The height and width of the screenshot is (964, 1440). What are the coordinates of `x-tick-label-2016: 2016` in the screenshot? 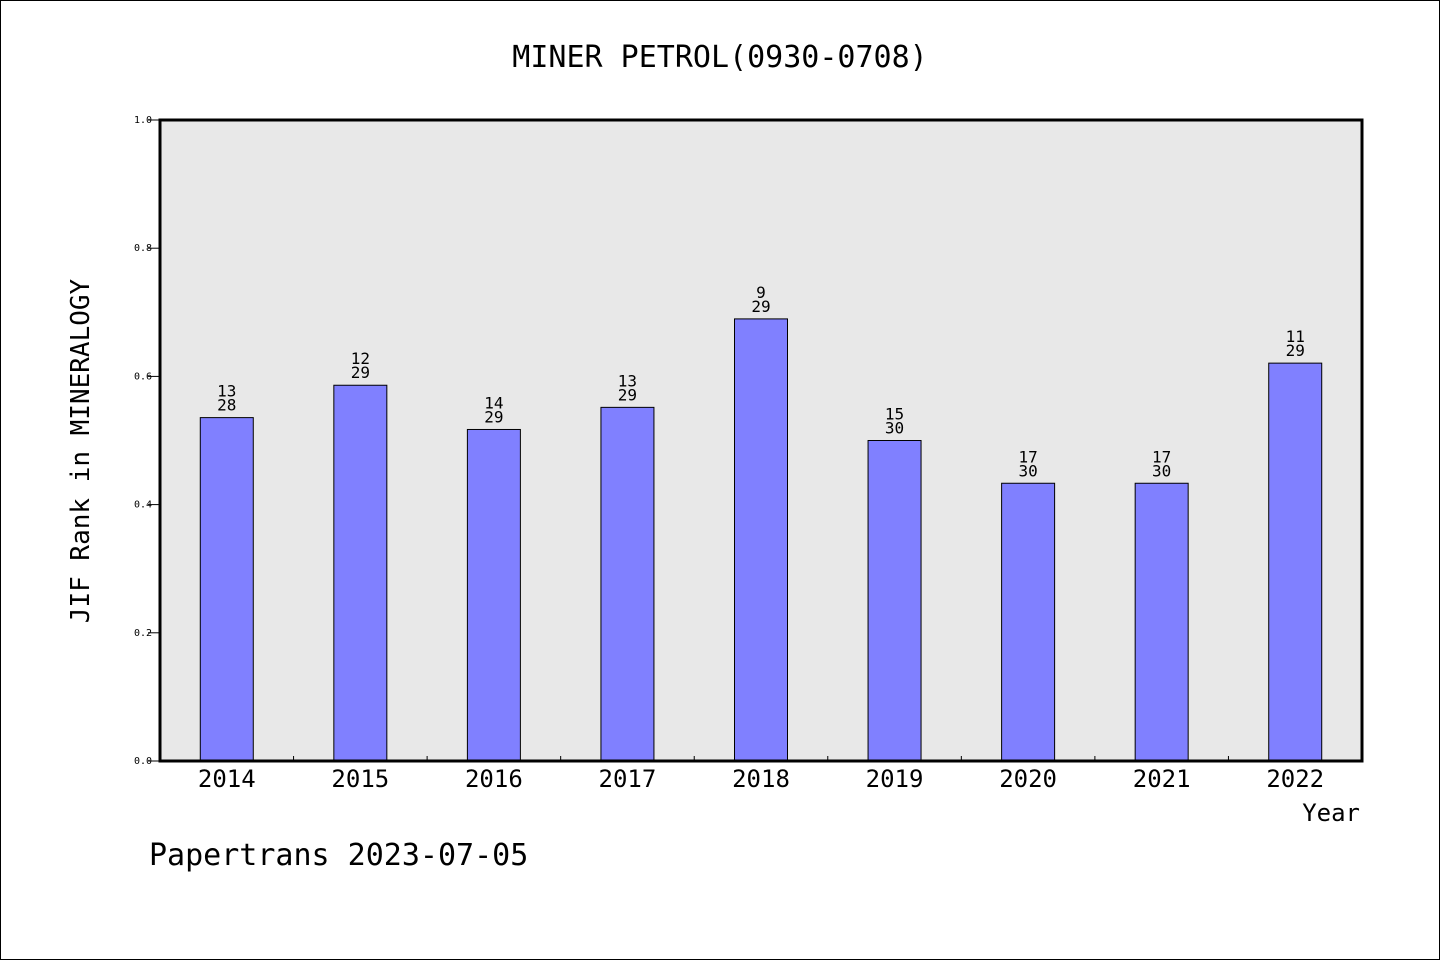 It's located at (494, 779).